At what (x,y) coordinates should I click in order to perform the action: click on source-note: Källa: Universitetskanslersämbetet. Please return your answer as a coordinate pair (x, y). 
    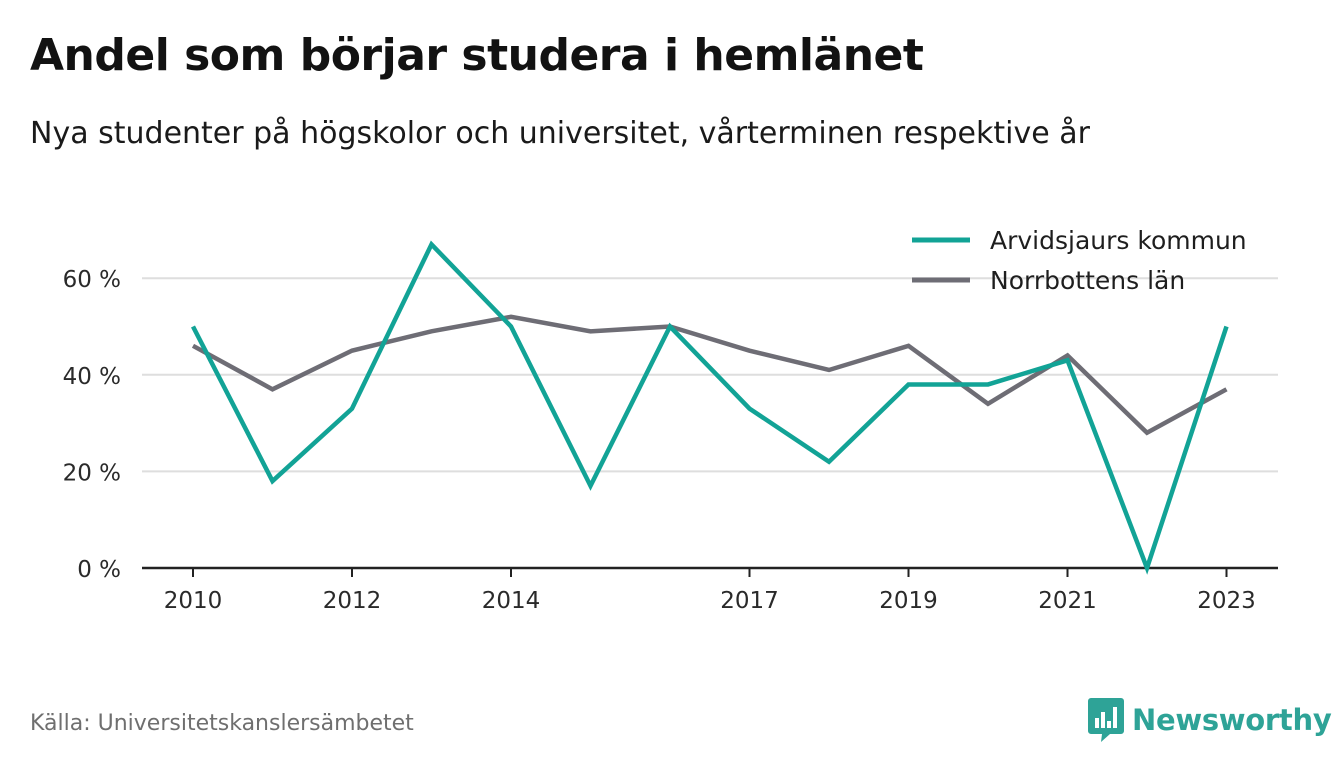
    Looking at the image, I should click on (222, 723).